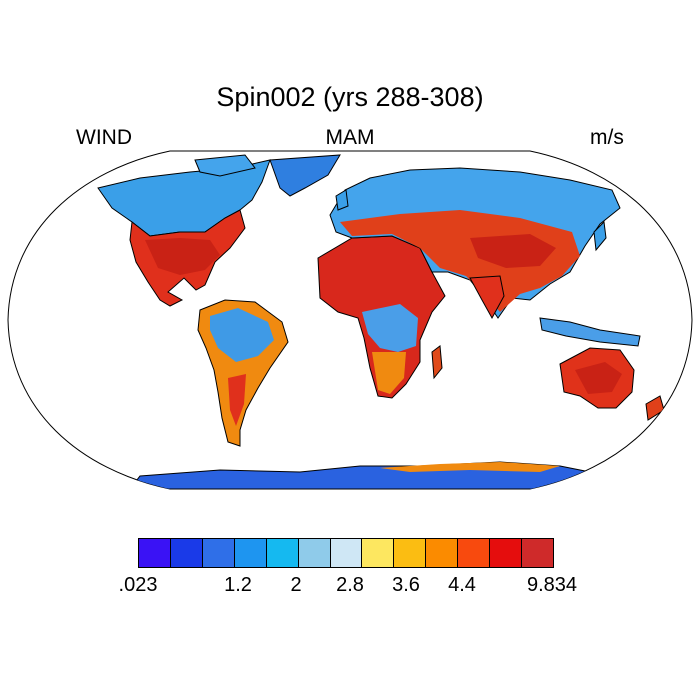  What do you see at coordinates (305, 175) in the screenshot?
I see `greenland` at bounding box center [305, 175].